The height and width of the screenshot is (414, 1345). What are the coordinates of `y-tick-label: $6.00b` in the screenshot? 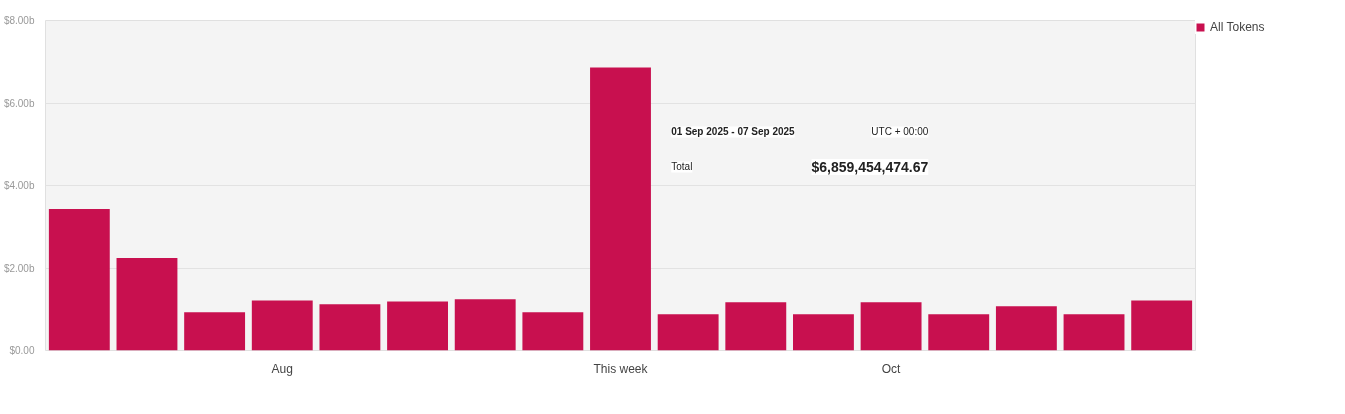 It's located at (19, 103).